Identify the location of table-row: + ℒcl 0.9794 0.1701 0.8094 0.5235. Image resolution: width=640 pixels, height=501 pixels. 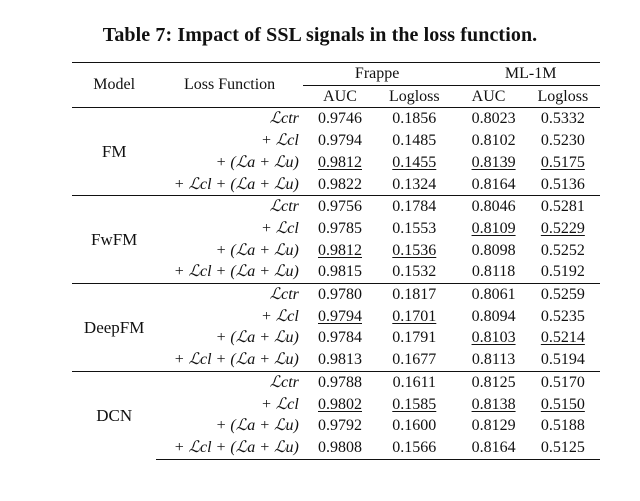
(336, 317).